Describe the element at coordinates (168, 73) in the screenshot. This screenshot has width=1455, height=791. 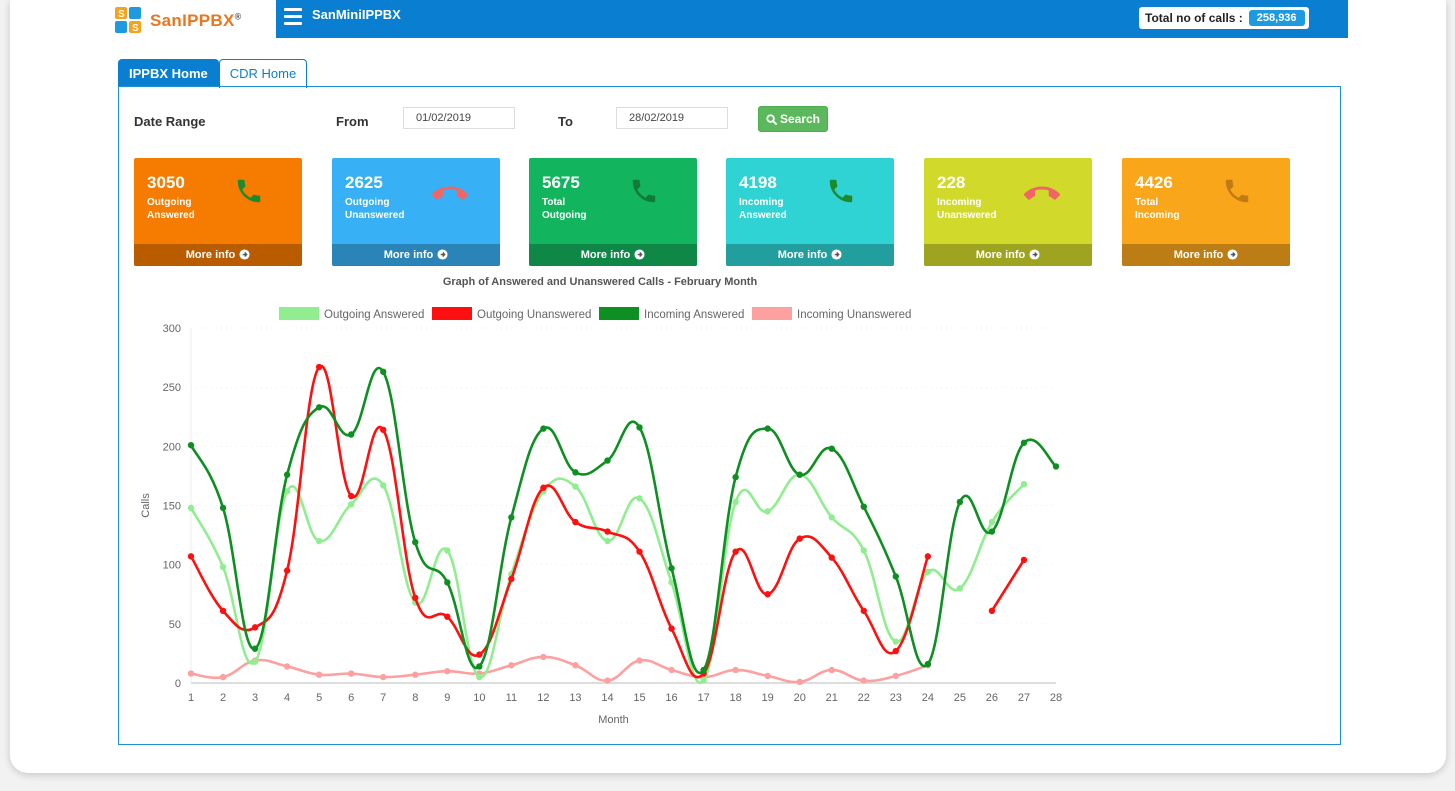
I see `tab-ippbx-home: IPPBX Home` at that location.